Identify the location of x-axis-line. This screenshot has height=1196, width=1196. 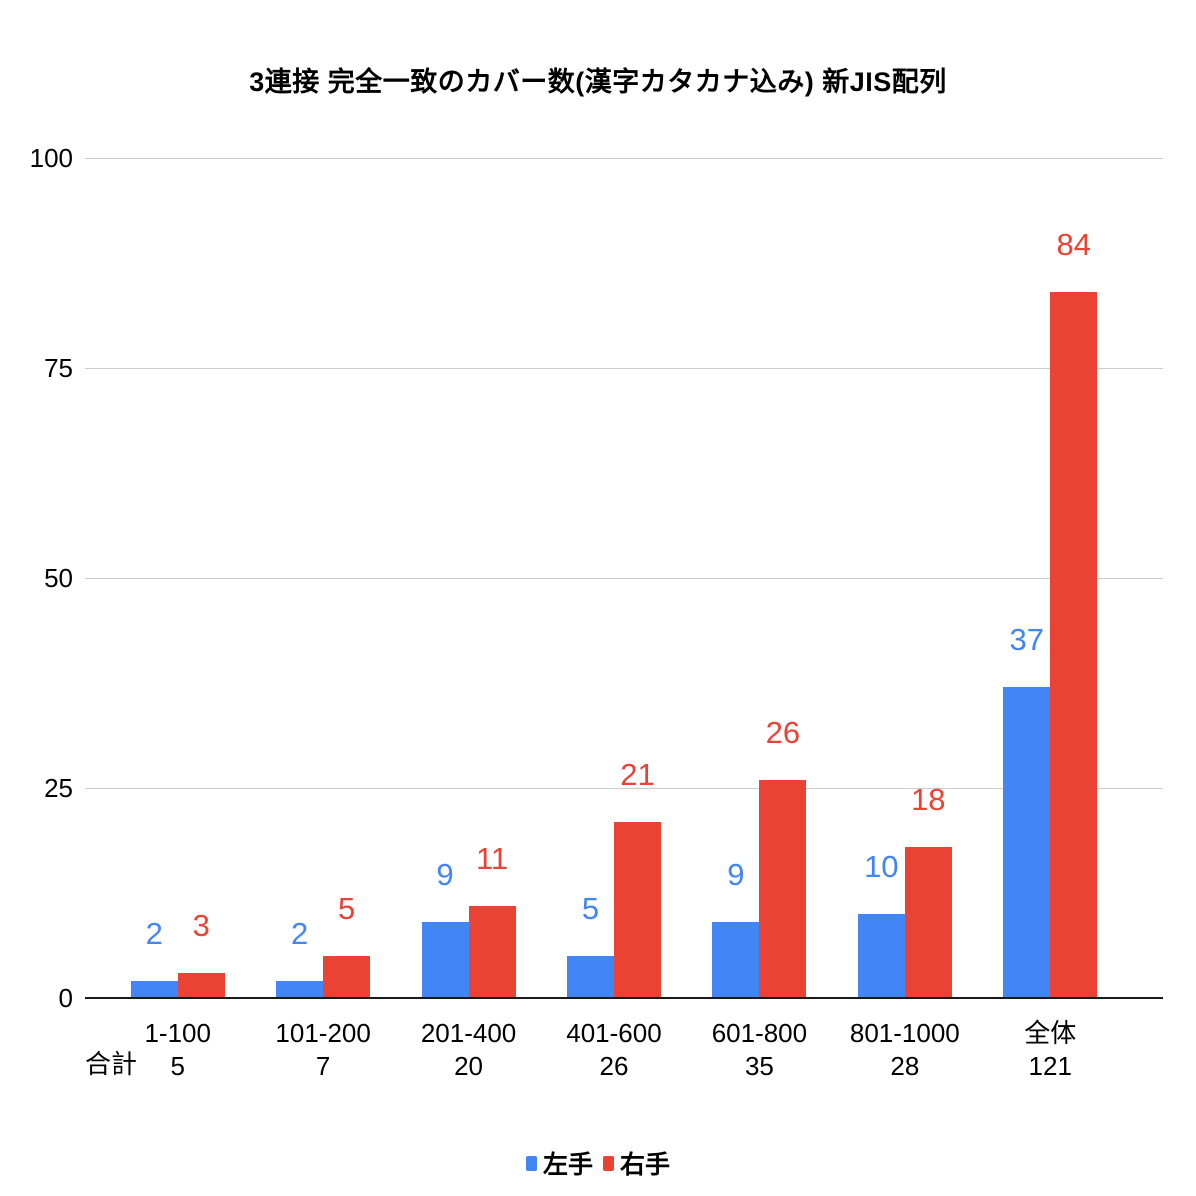
(624, 998).